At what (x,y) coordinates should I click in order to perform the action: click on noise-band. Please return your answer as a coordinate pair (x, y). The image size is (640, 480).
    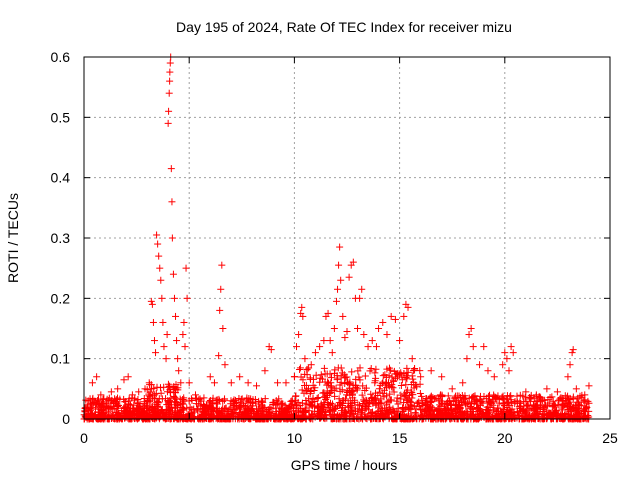
    Looking at the image, I should click on (336, 393).